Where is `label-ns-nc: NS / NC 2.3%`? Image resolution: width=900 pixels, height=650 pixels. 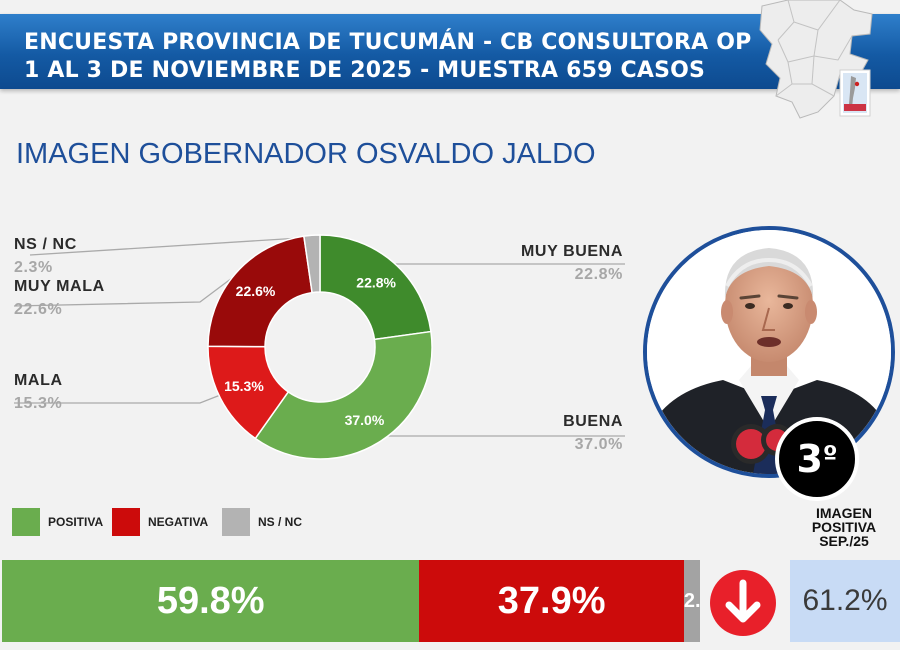
label-ns-nc: NS / NC 2.3% is located at coordinates (45, 256).